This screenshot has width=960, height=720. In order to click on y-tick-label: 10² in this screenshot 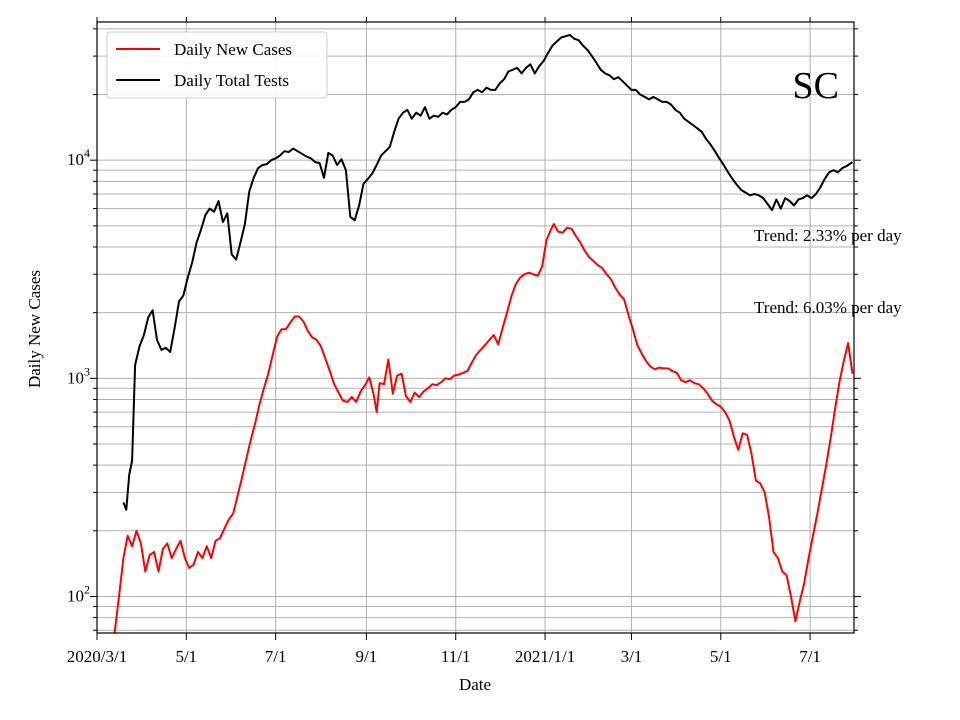, I will do `click(78, 593)`.